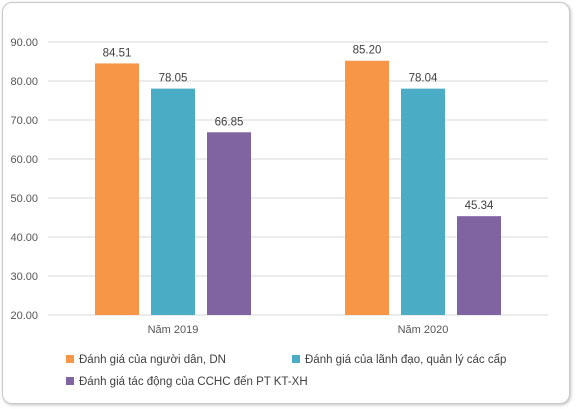  Describe the element at coordinates (24, 121) in the screenshot. I see `y-tick-label: 70.00` at that location.